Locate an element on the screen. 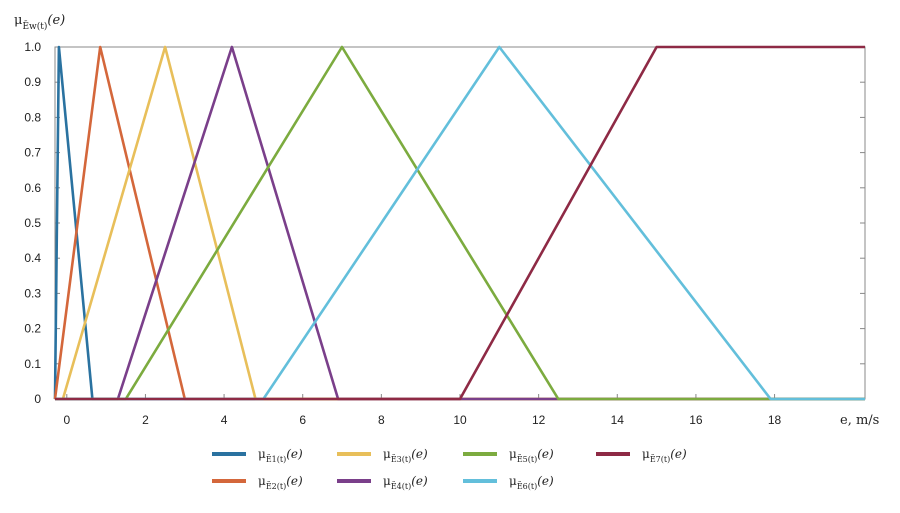 Image resolution: width=900 pixels, height=513 pixels. x-tick-label: 18 is located at coordinates (775, 420).